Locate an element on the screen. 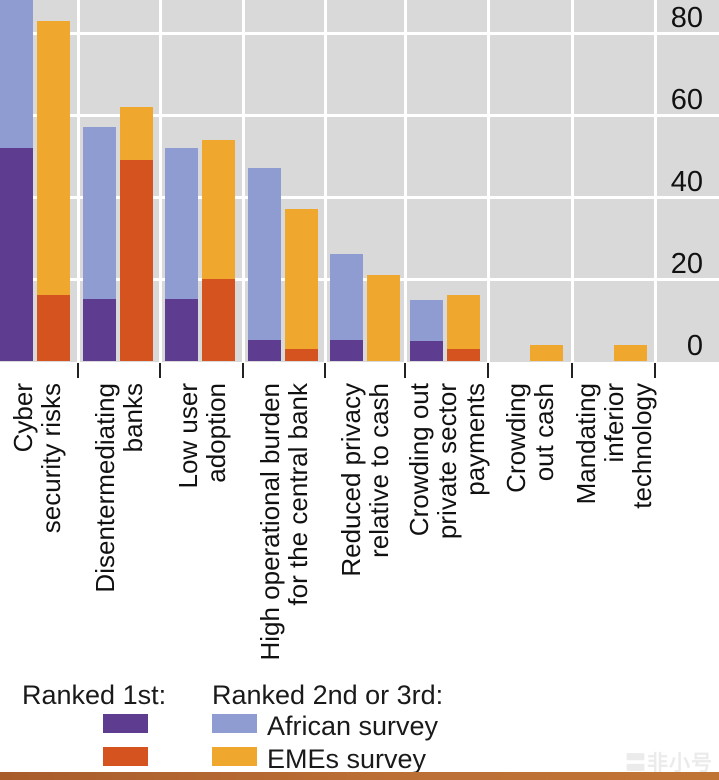  y-tick-label-80: 80 is located at coordinates (686, 18).